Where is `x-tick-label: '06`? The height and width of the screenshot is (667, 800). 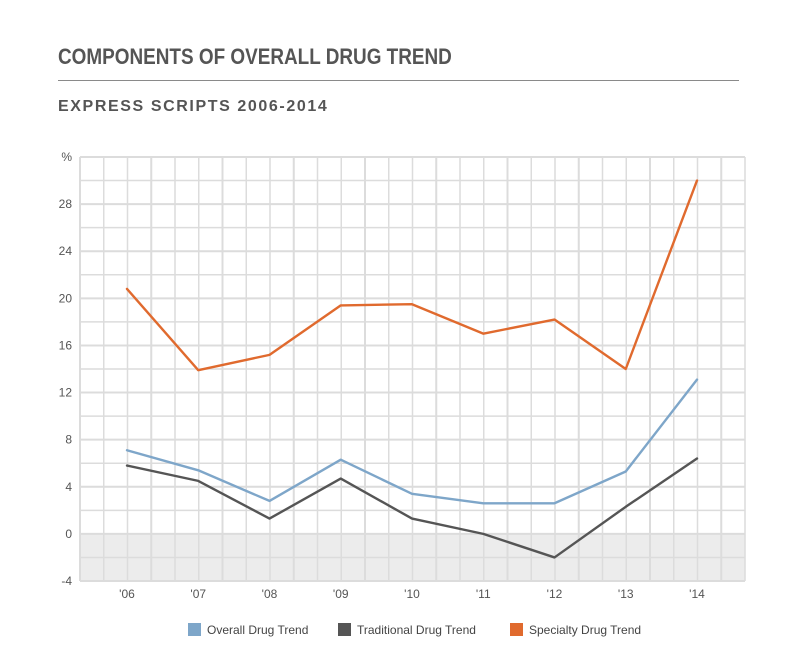
x-tick-label: '06 is located at coordinates (127, 594).